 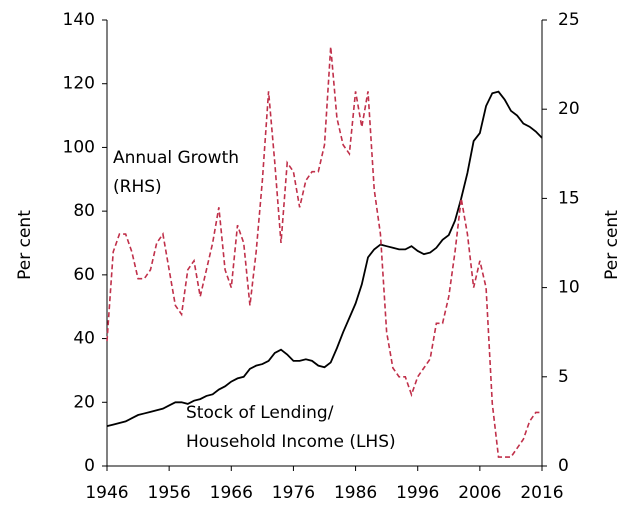 I want to click on y2-axis-label: Per cent, so click(x=612, y=245).